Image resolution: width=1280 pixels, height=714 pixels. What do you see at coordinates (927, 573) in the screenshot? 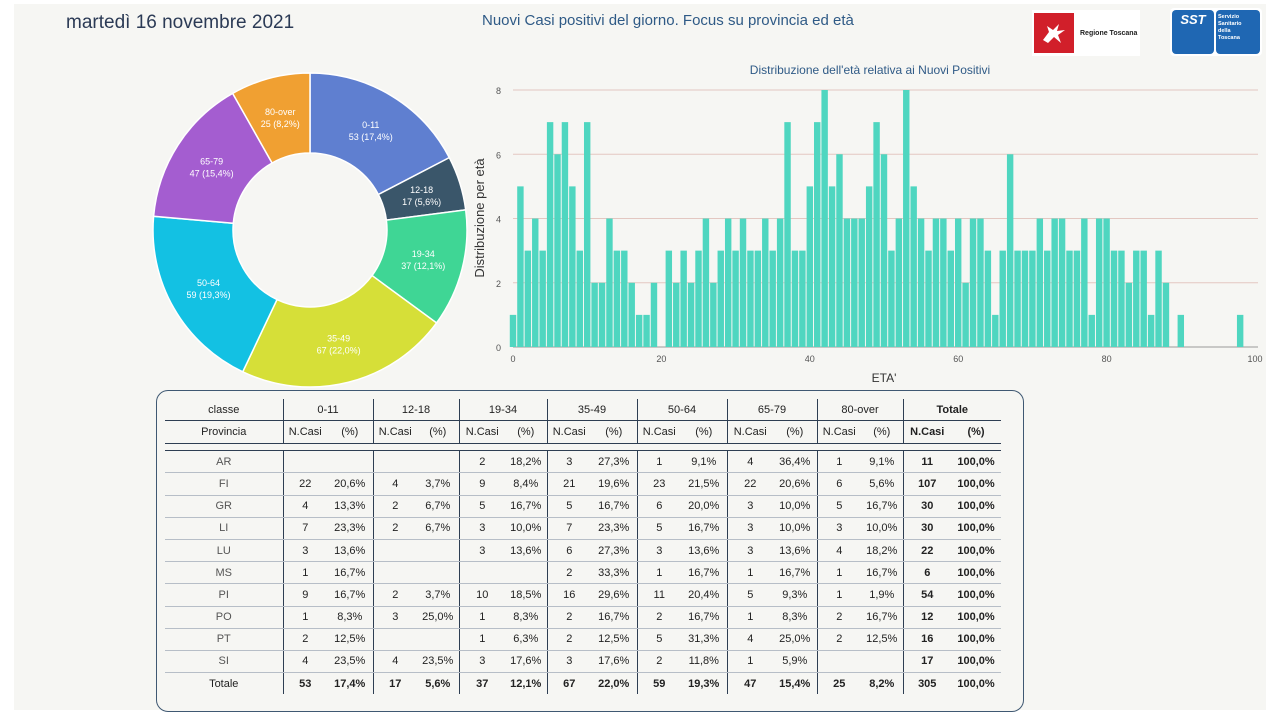
I see `count-cell: 6` at bounding box center [927, 573].